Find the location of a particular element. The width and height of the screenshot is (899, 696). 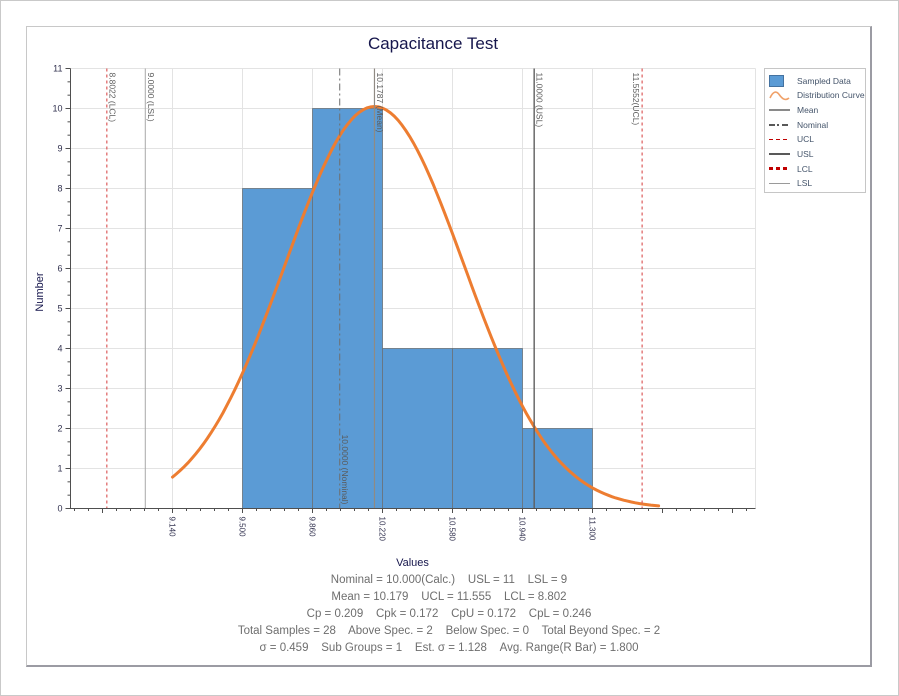

usl-line-swatch-icon is located at coordinates (780, 154).